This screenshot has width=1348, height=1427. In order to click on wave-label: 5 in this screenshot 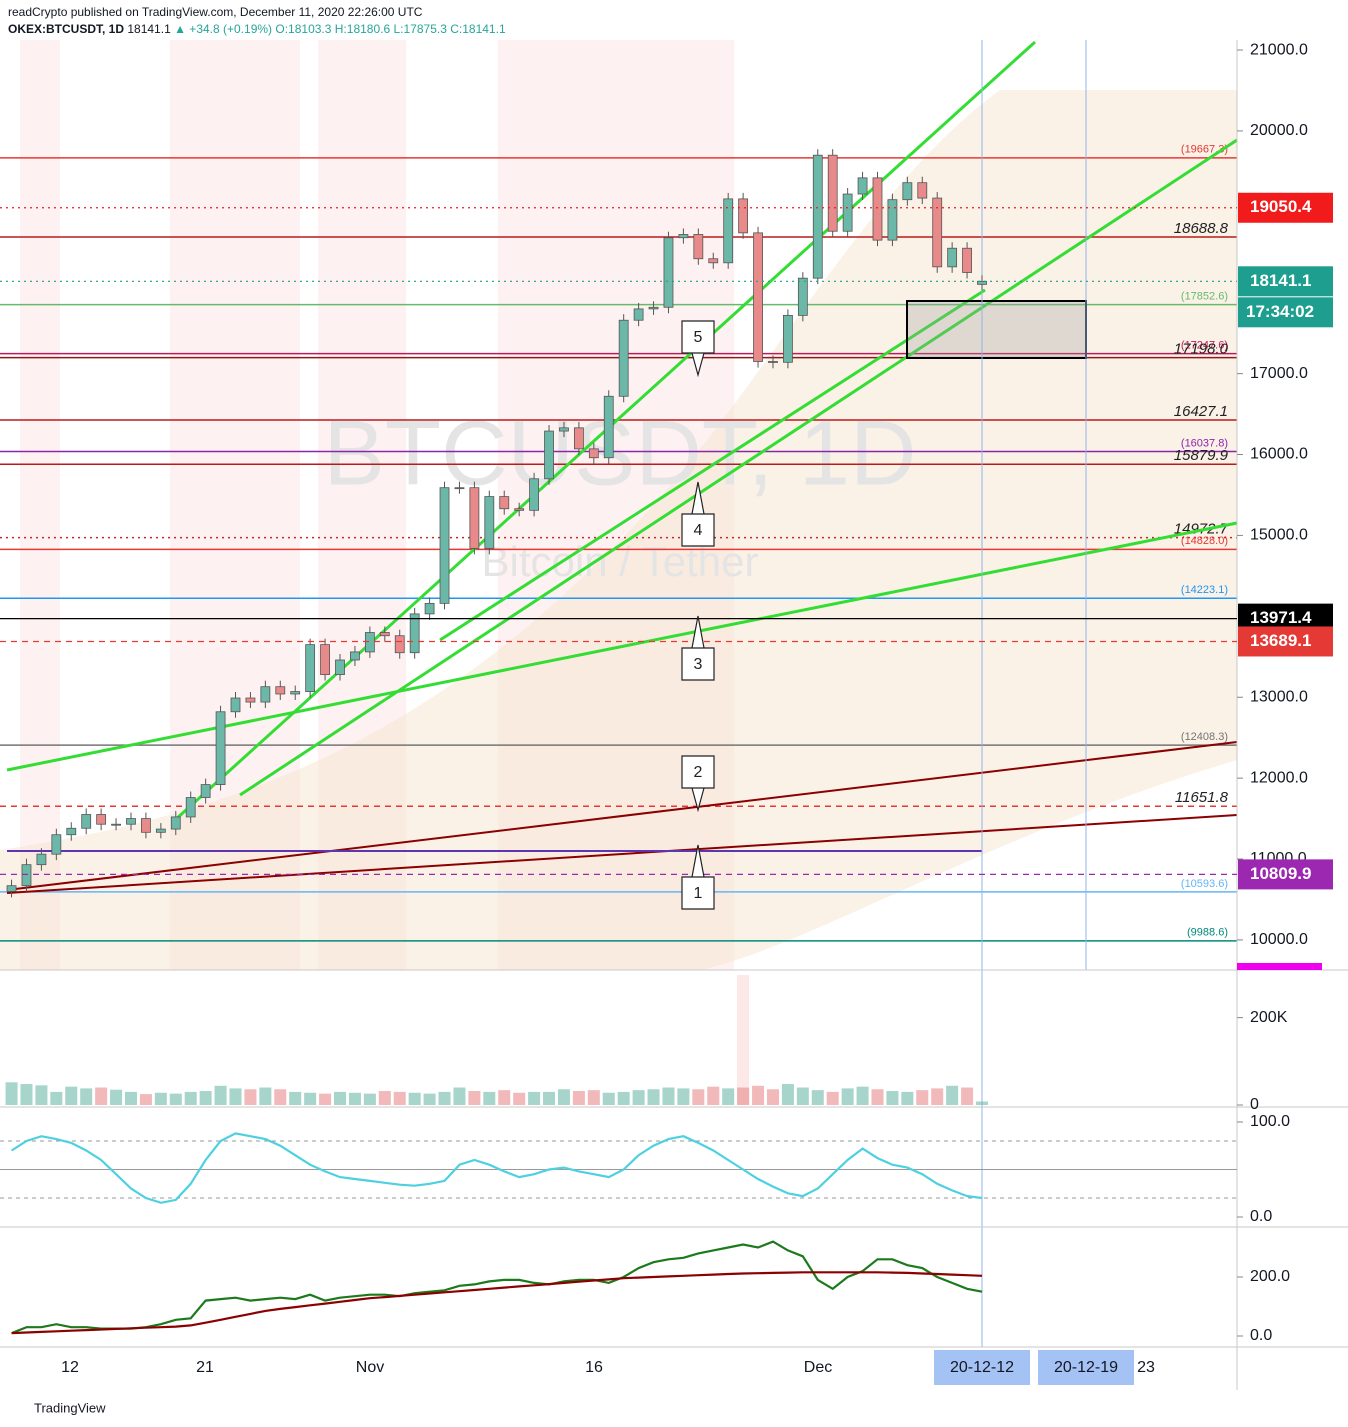, I will do `click(698, 337)`.